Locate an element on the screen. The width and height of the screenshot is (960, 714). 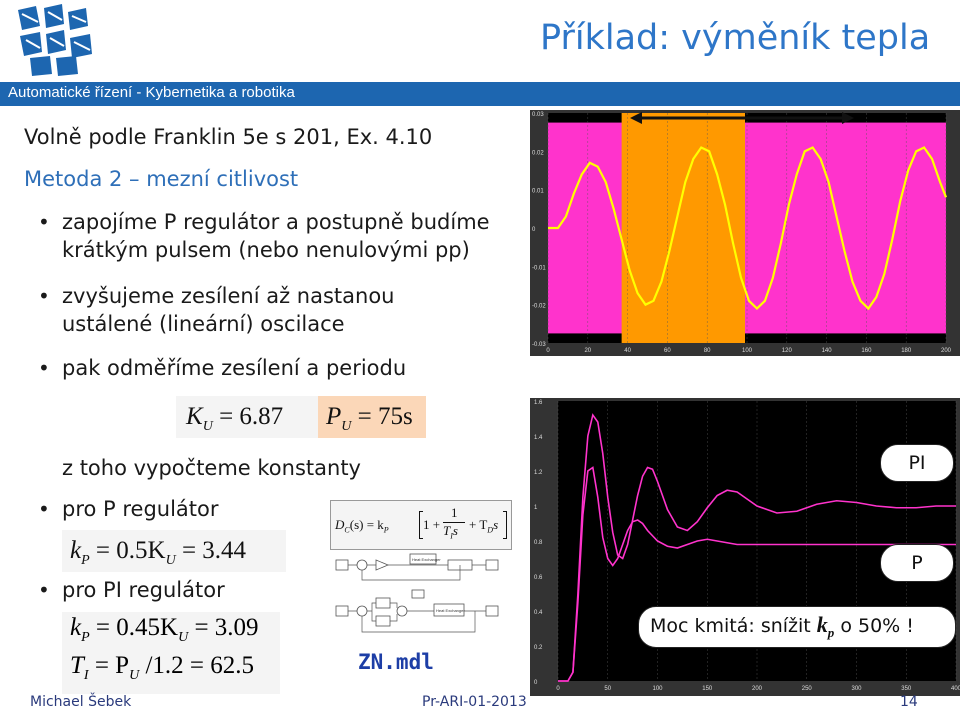
y-tick-label: 0.03 is located at coordinates (538, 115).